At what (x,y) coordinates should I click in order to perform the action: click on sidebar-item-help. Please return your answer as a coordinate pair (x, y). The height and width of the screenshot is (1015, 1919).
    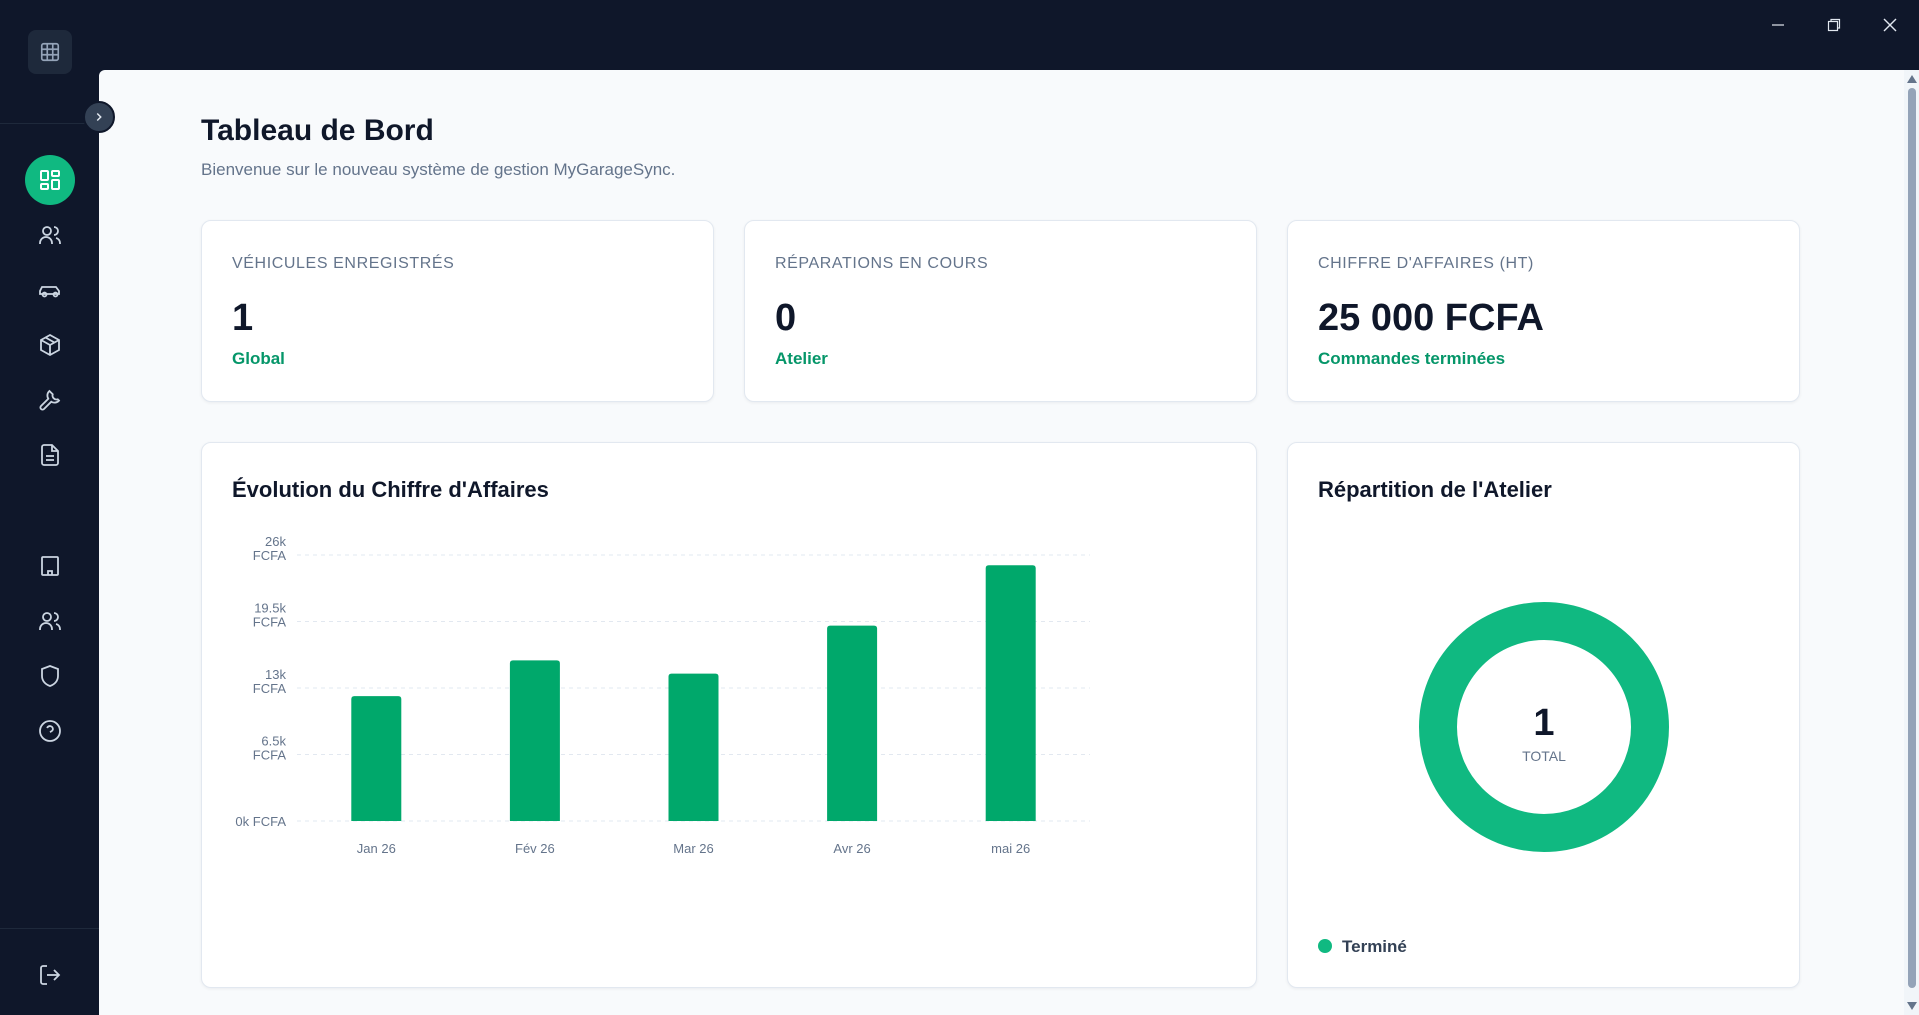
    Looking at the image, I should click on (50, 731).